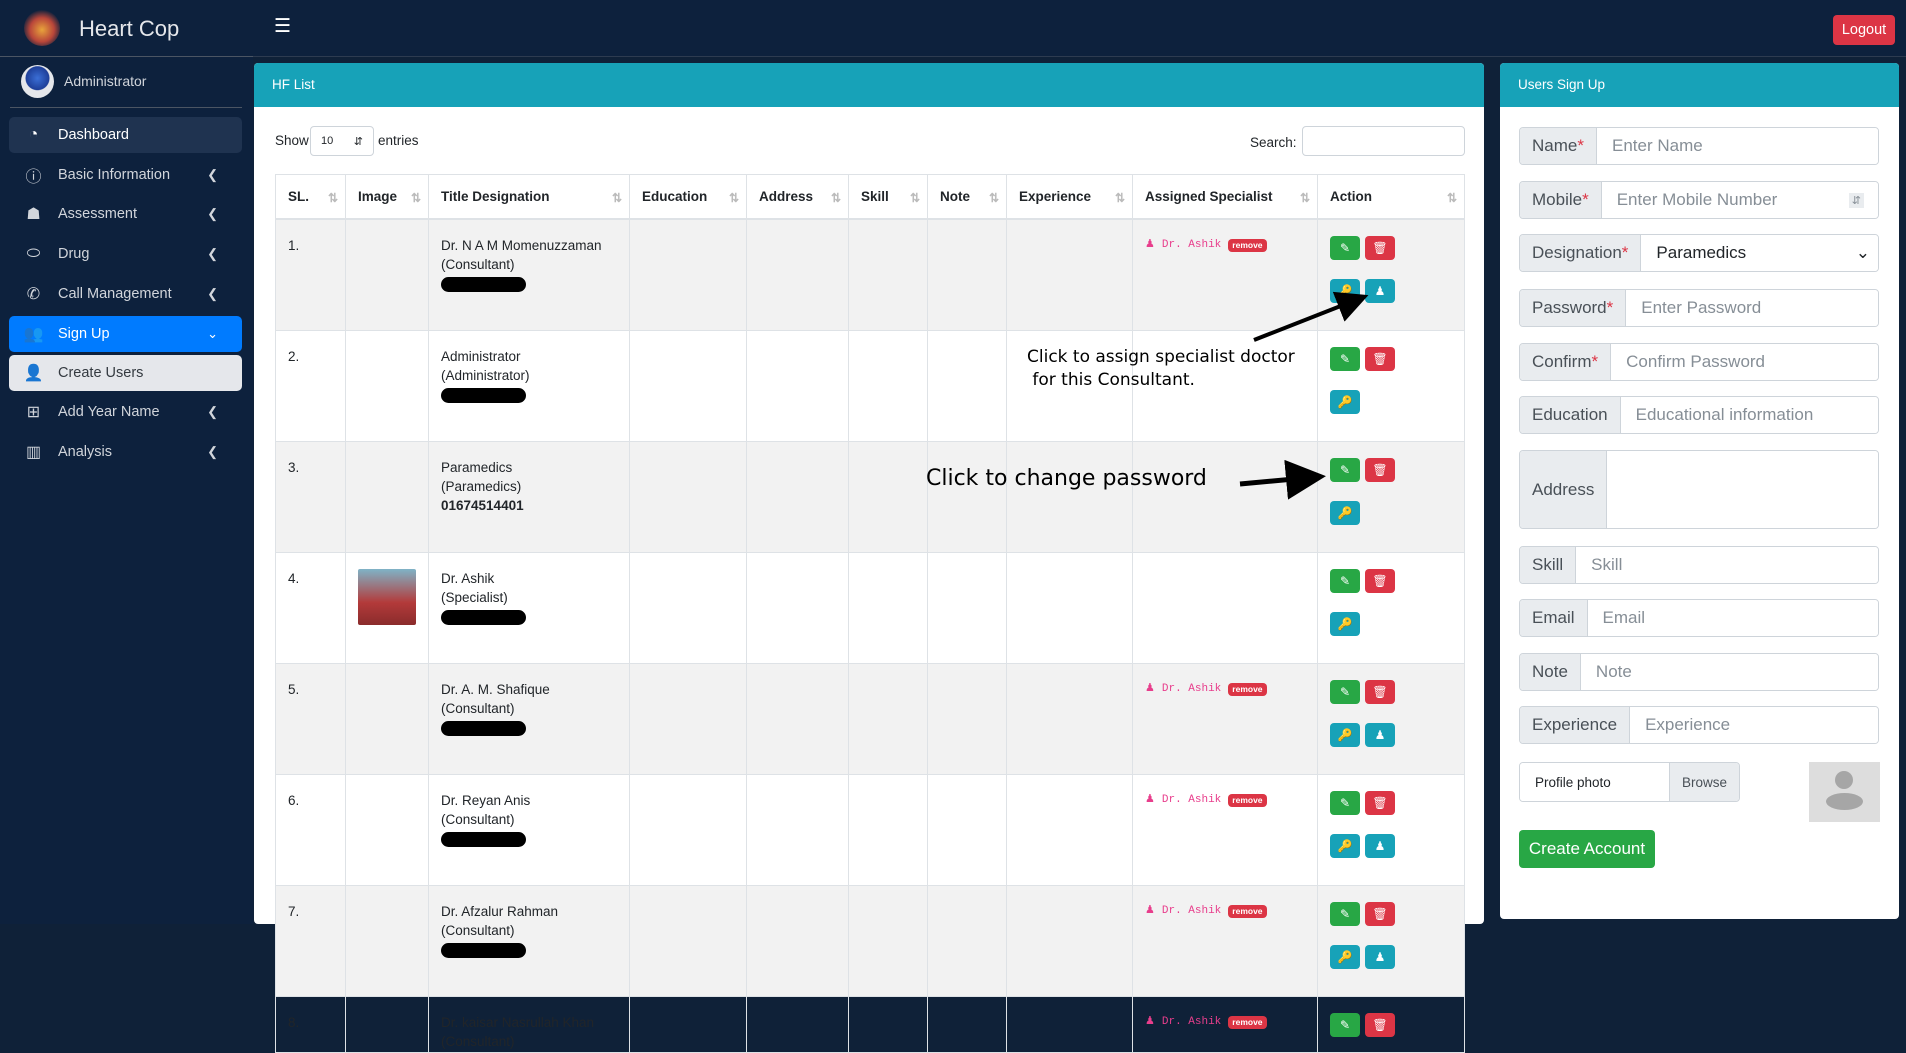 This screenshot has width=1906, height=1053. What do you see at coordinates (1703, 782) in the screenshot?
I see `browse-button: Browse` at bounding box center [1703, 782].